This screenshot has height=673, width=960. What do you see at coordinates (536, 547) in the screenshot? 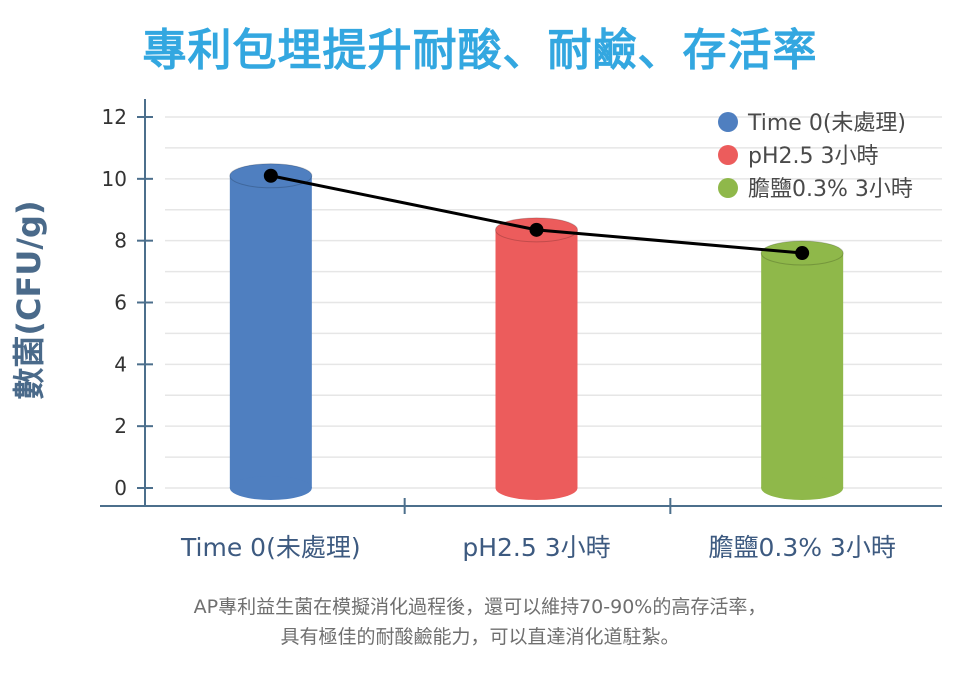
I see `x-tick-label: pH2.5 3小時` at bounding box center [536, 547].